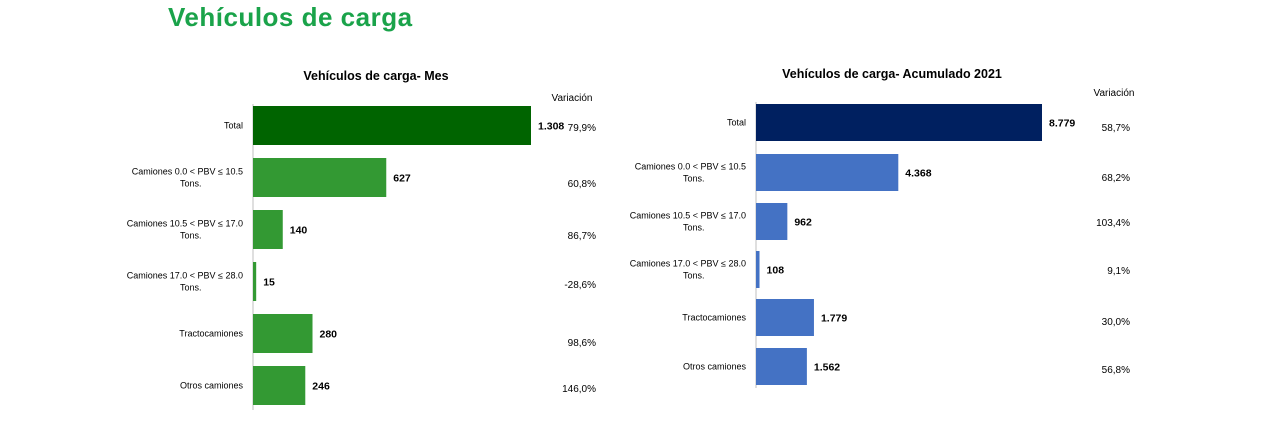  What do you see at coordinates (1116, 178) in the screenshot?
I see `acumulado-variation-1: 68,2%` at bounding box center [1116, 178].